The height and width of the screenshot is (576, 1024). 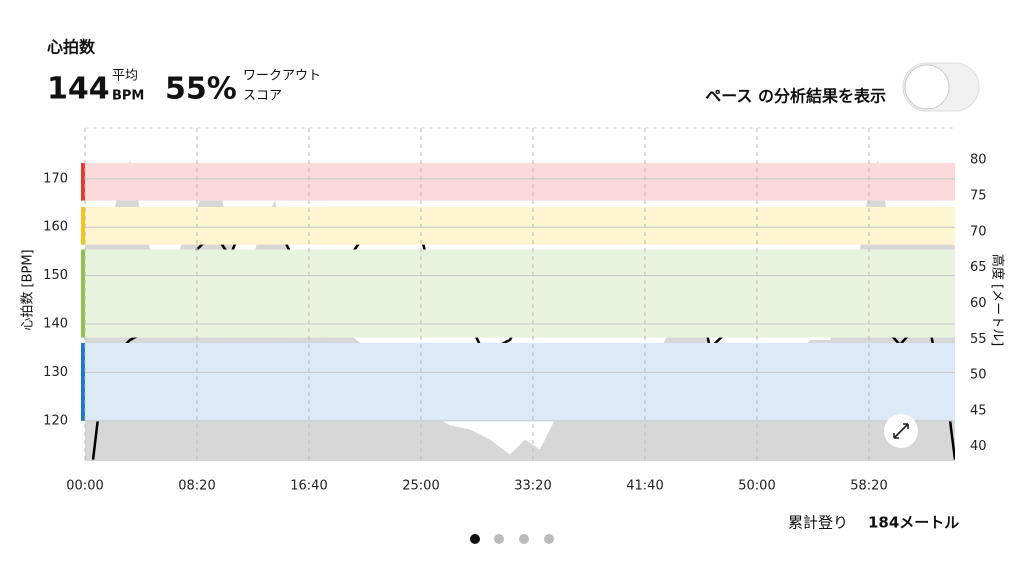 What do you see at coordinates (756, 486) in the screenshot?
I see `x-tick-label: 50:00` at bounding box center [756, 486].